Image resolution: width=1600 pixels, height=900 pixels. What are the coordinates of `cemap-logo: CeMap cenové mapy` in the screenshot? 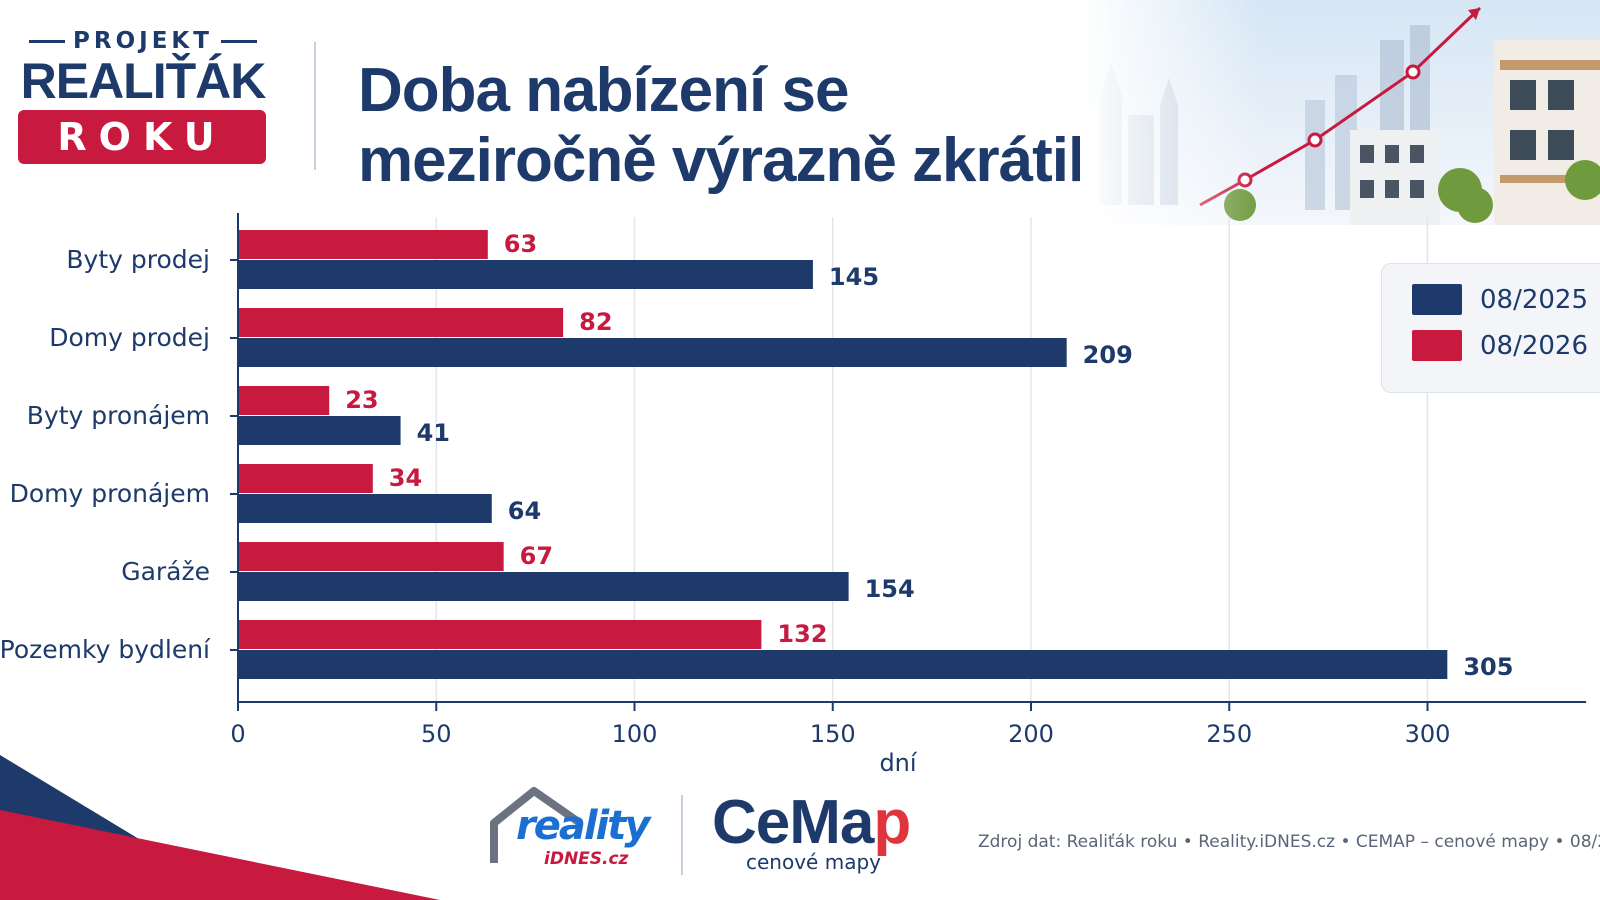 It's located at (822, 837).